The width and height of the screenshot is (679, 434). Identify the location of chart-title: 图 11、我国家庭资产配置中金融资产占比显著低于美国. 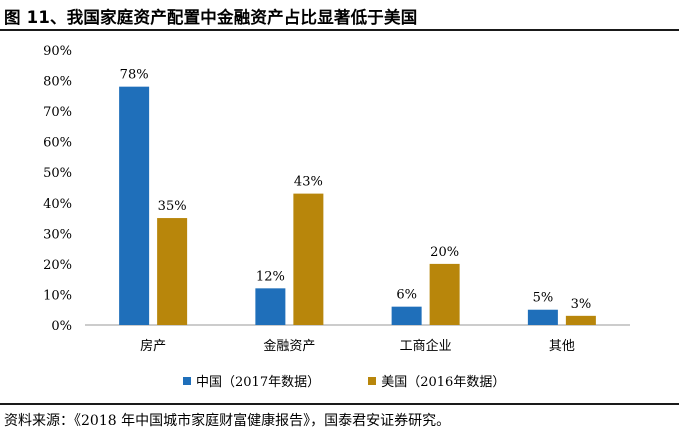
(211, 17).